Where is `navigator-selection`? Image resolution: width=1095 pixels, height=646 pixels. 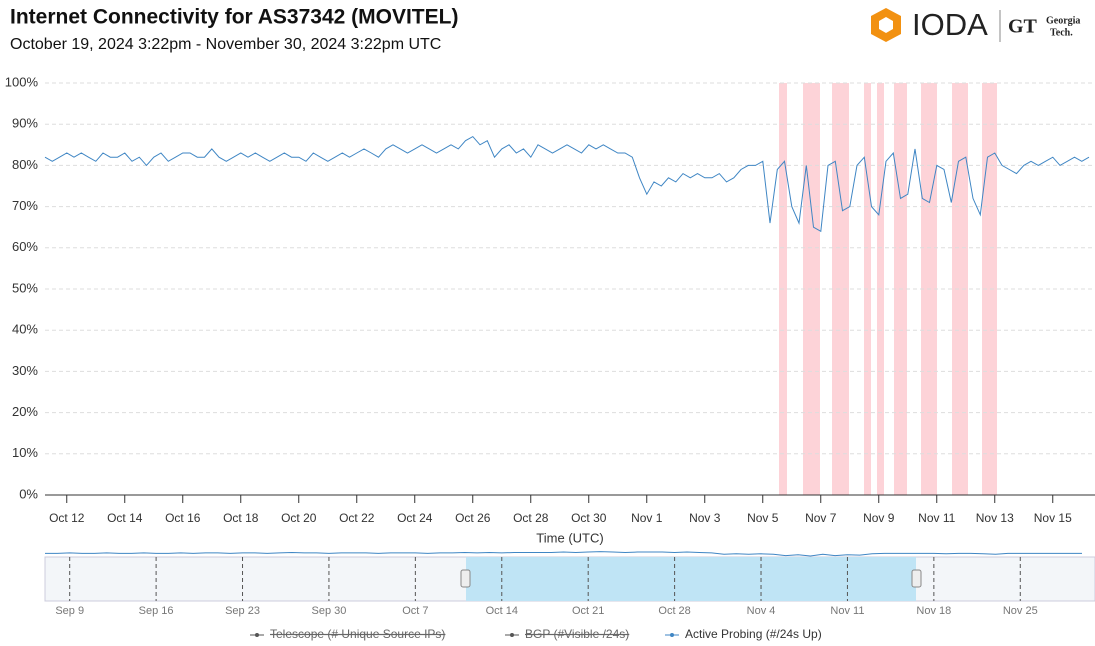 navigator-selection is located at coordinates (691, 579).